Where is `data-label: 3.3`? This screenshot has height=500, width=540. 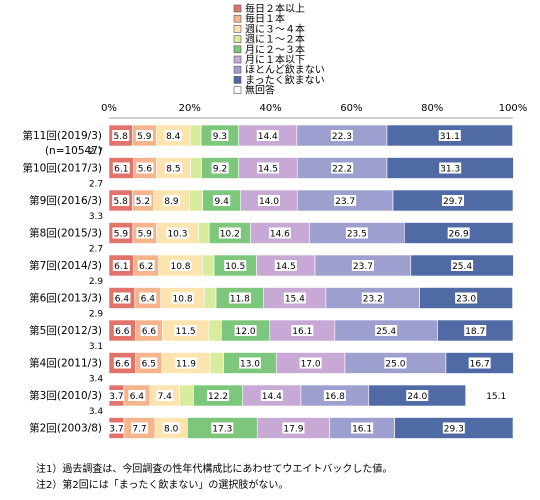
data-label: 3.3 is located at coordinates (96, 217).